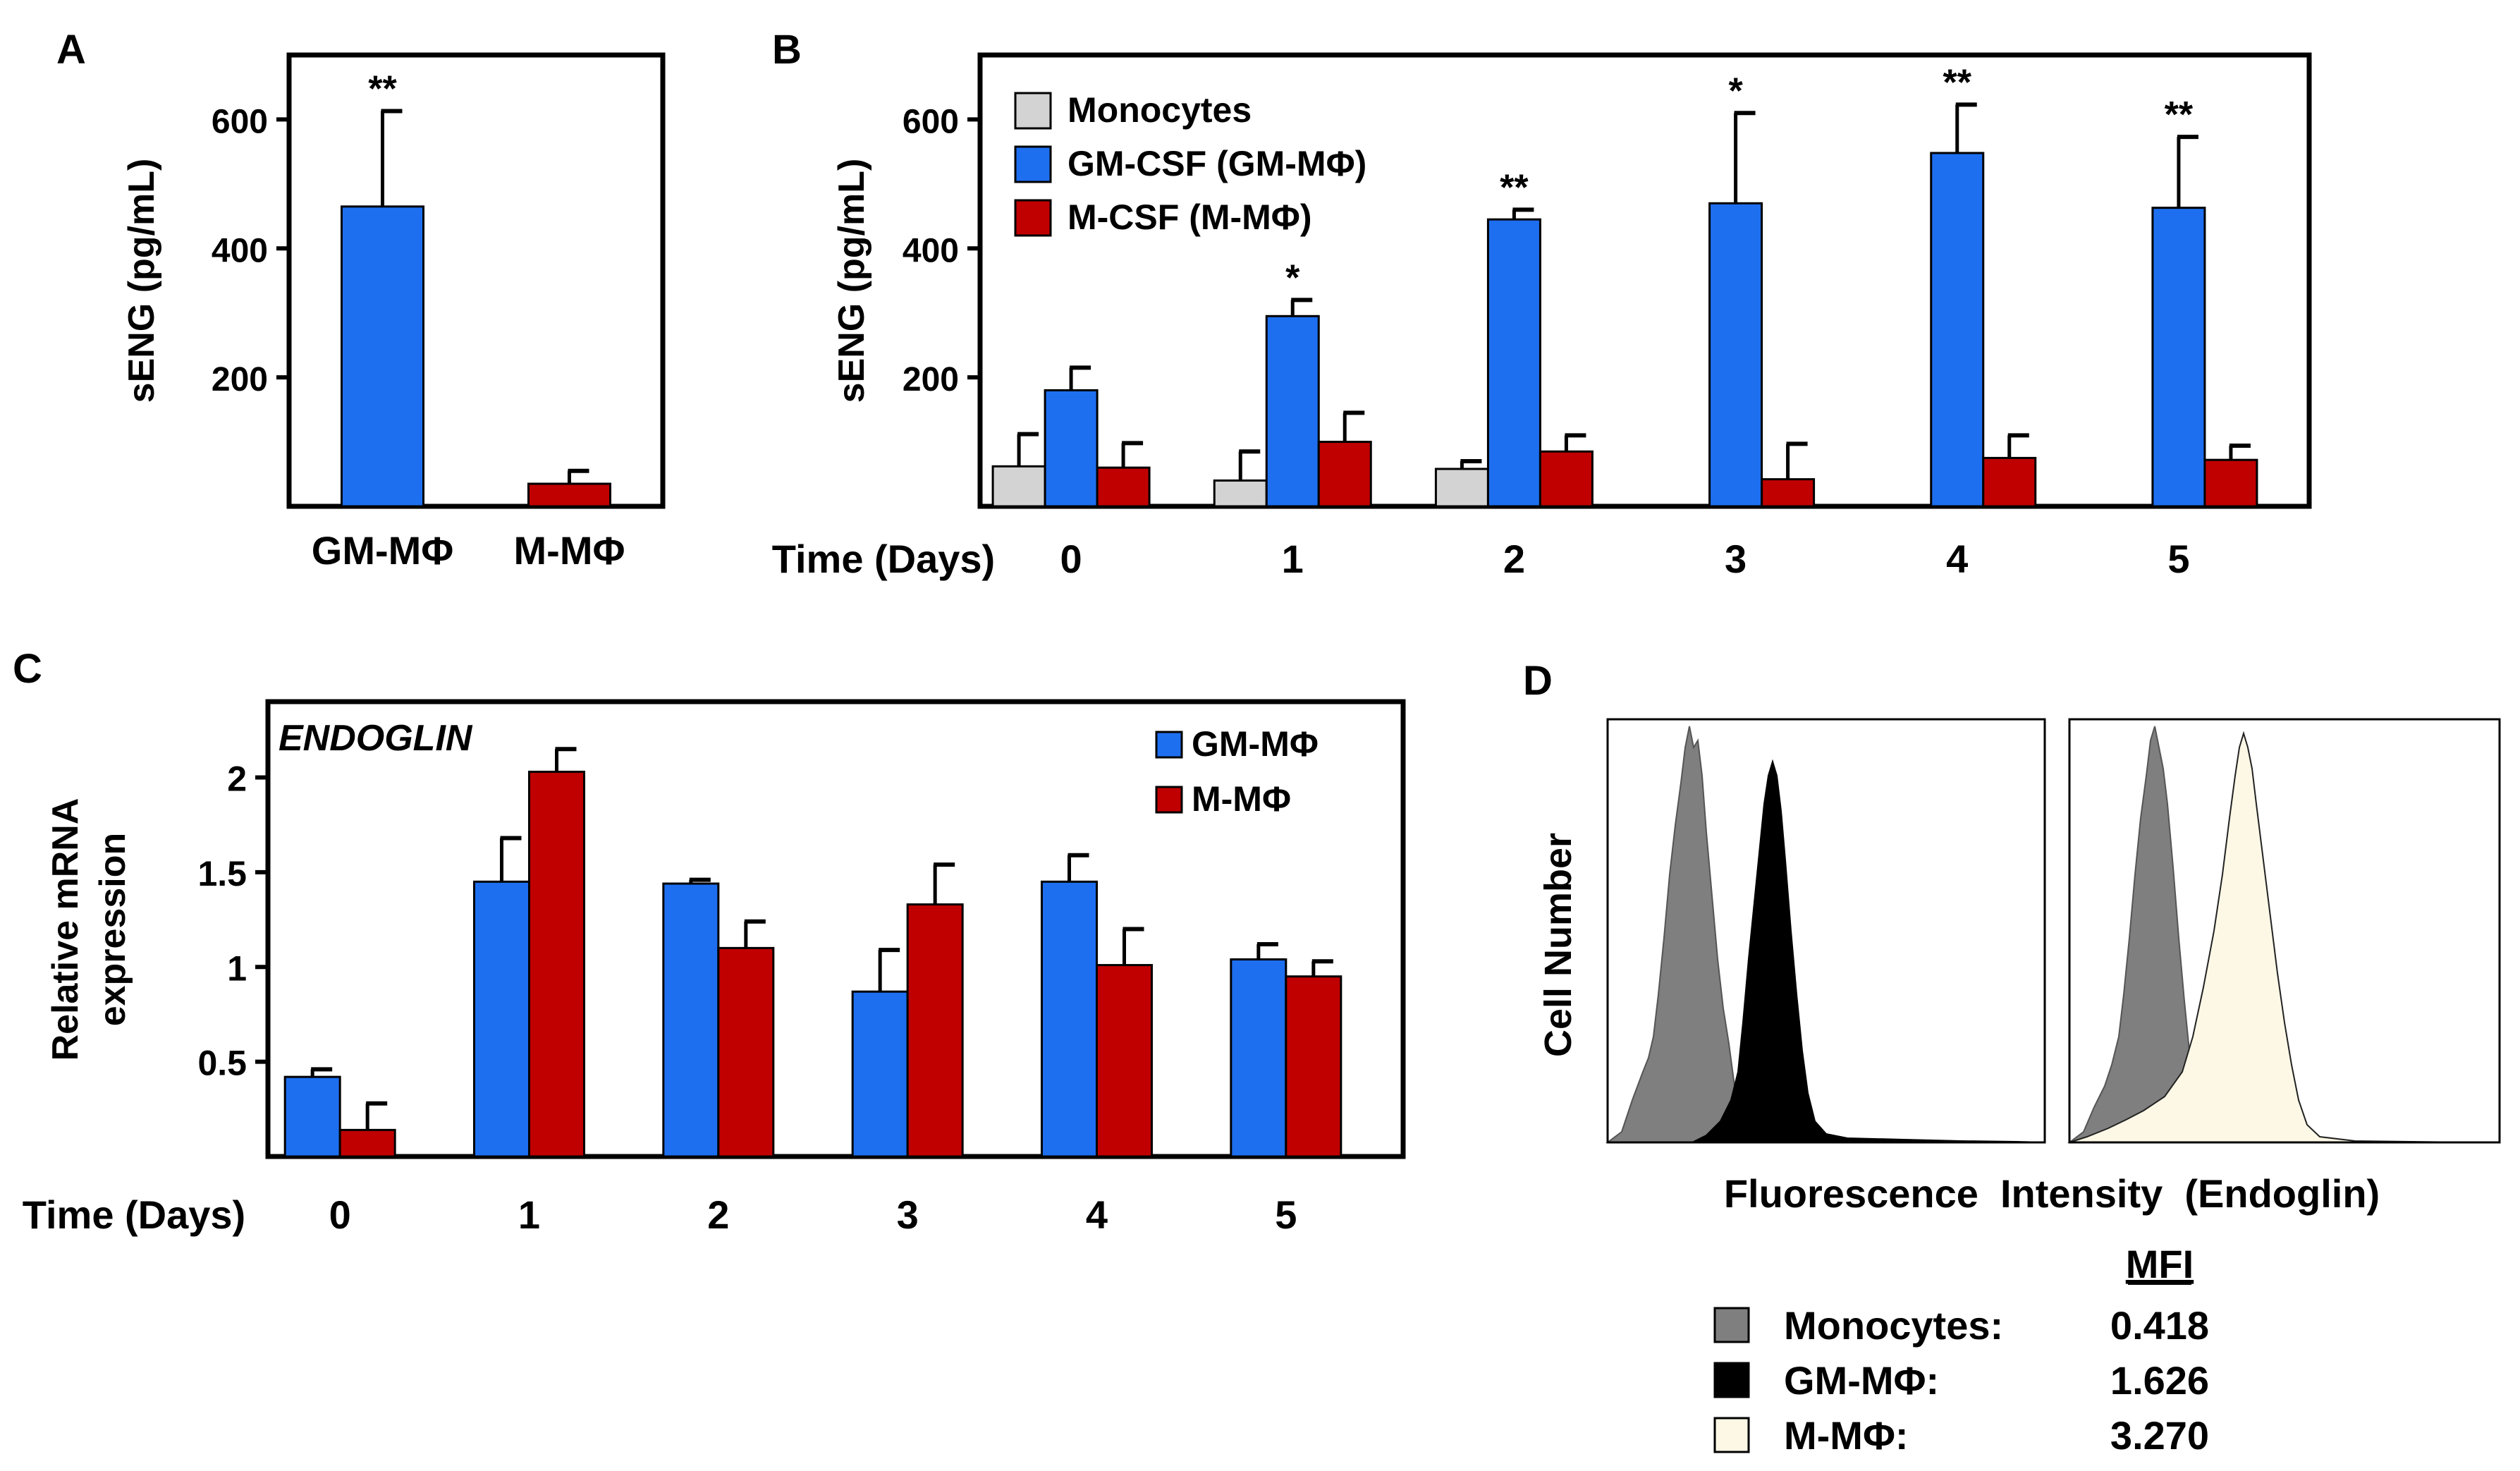 This screenshot has width=2520, height=1471. What do you see at coordinates (1861, 1380) in the screenshot?
I see `mfi-row-label: GM-MΦ:` at bounding box center [1861, 1380].